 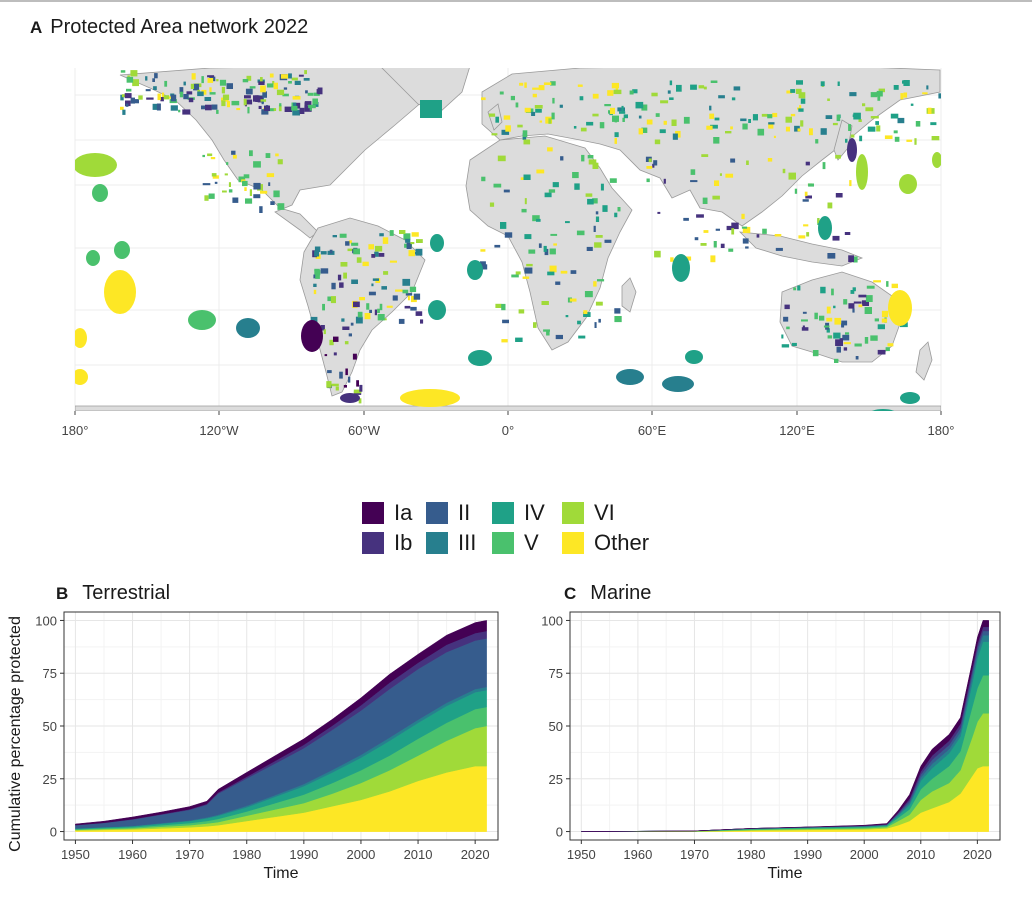 I want to click on legend-label: V, so click(x=531, y=542).